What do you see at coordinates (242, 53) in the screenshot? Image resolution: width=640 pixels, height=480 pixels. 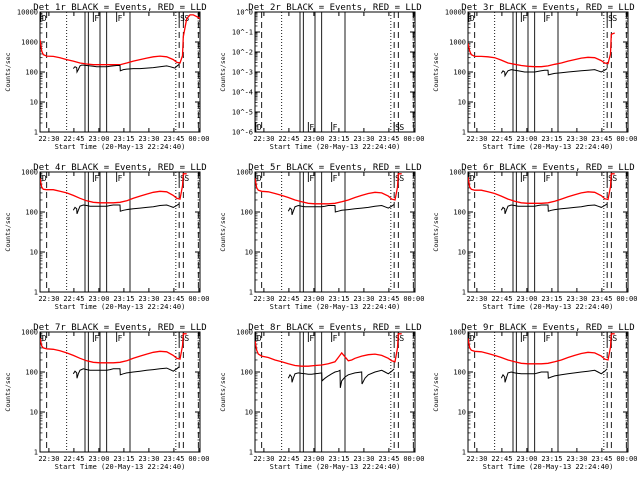 I see `y-tick-label: 10^-2` at bounding box center [242, 53].